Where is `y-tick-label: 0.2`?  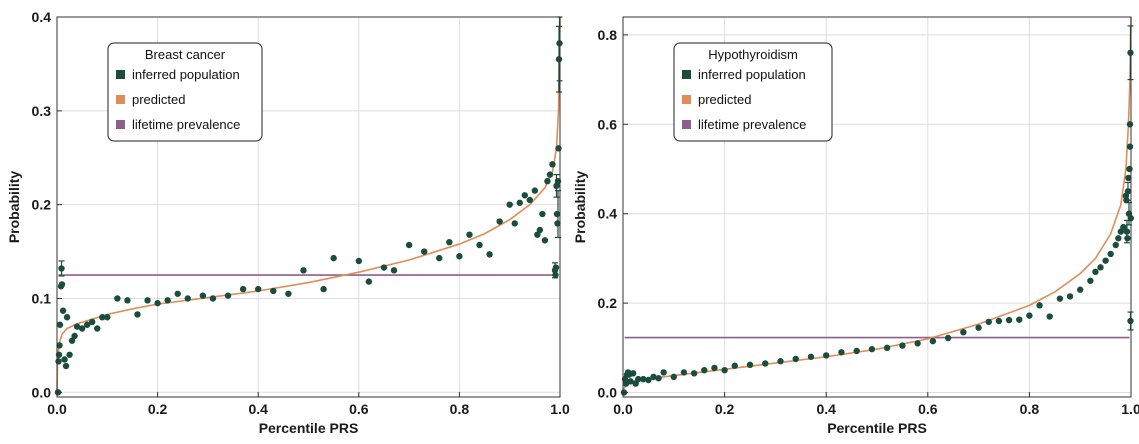
y-tick-label: 0.2 is located at coordinates (608, 303).